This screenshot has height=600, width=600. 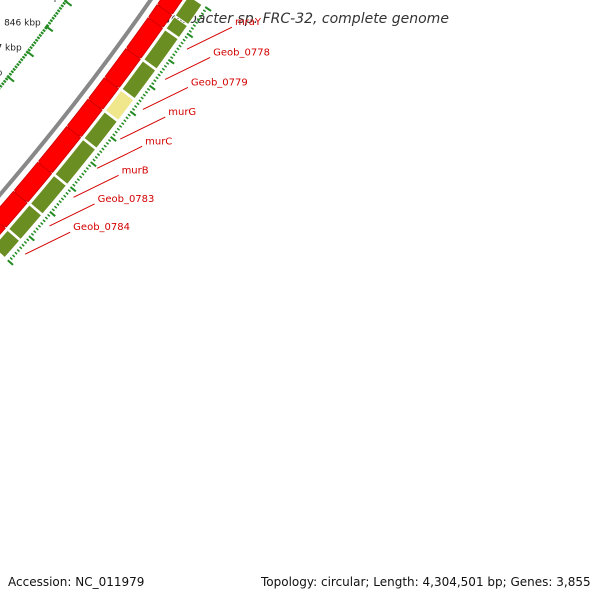 What do you see at coordinates (11, 48) in the screenshot?
I see `tick-label: 847 kbp` at bounding box center [11, 48].